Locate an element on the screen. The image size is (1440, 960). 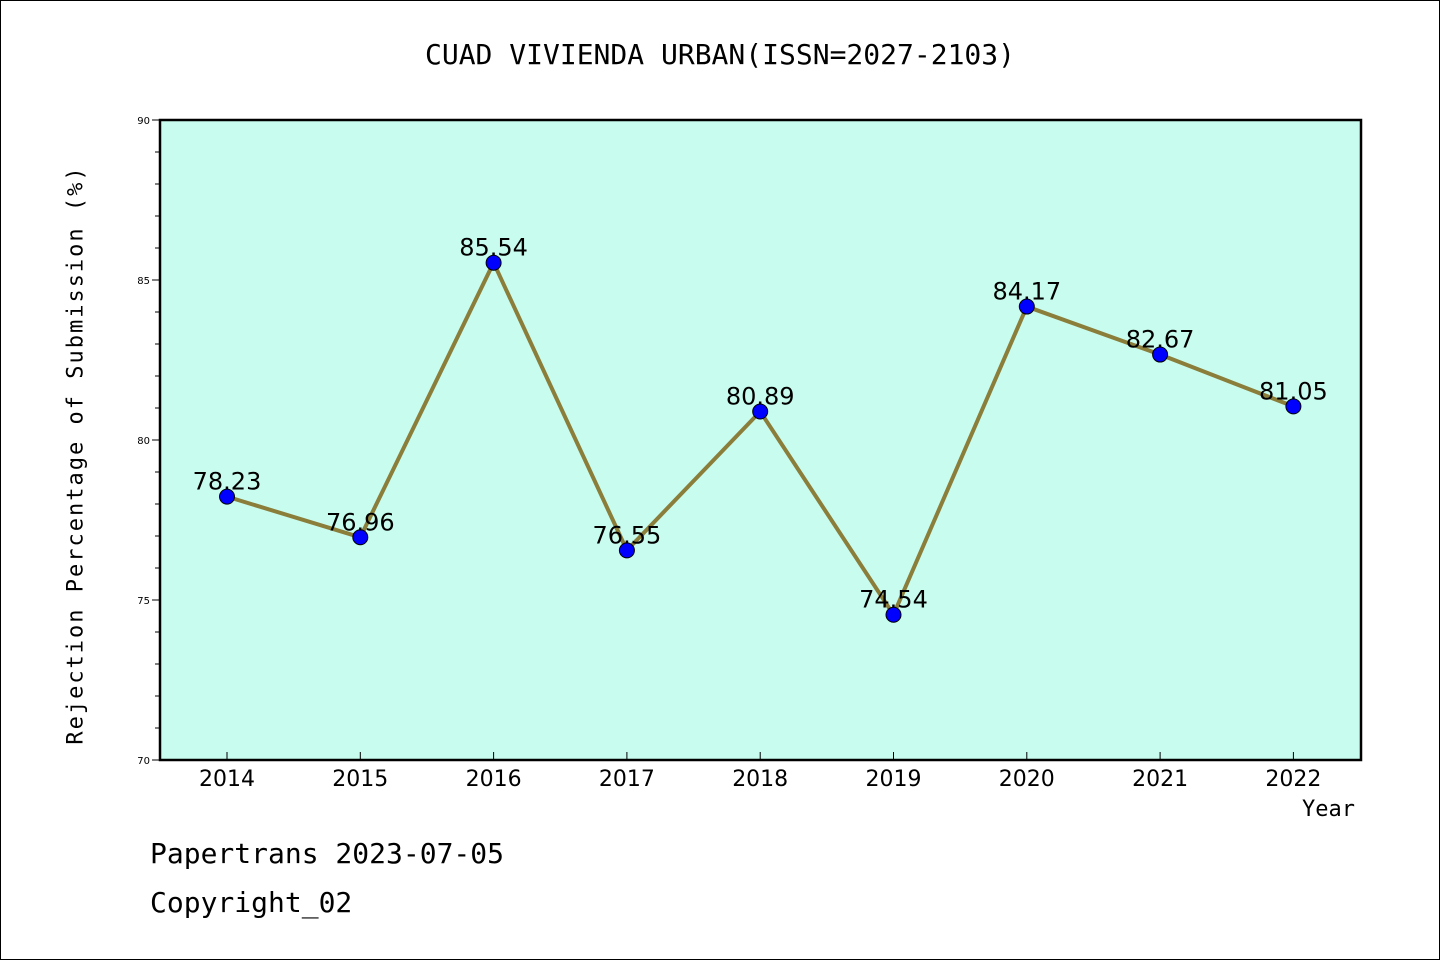
data-label: 76.55 is located at coordinates (627, 535).